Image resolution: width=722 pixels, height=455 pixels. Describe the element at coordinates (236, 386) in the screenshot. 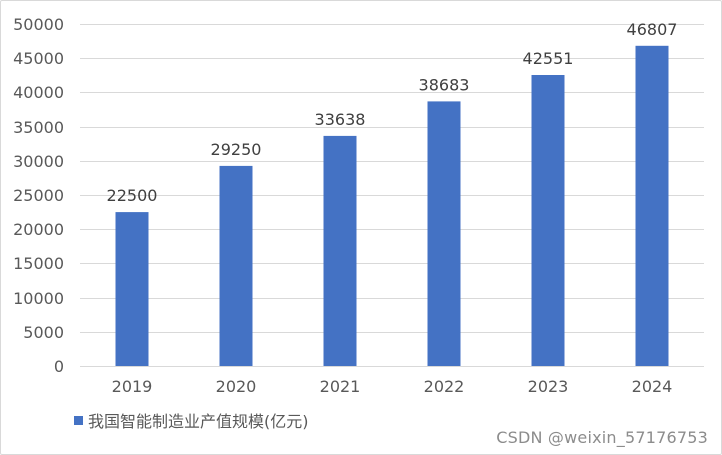

I see `x-tick-label: 2020` at that location.